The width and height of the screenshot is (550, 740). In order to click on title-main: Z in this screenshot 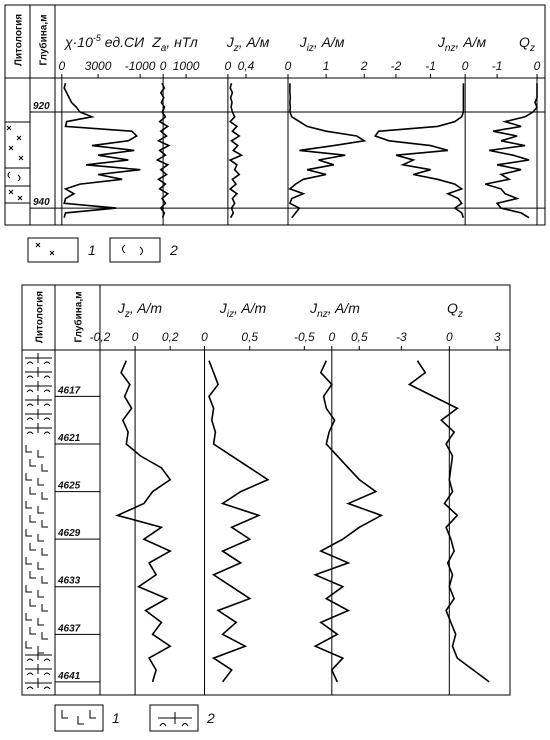, I will do `click(156, 42)`.